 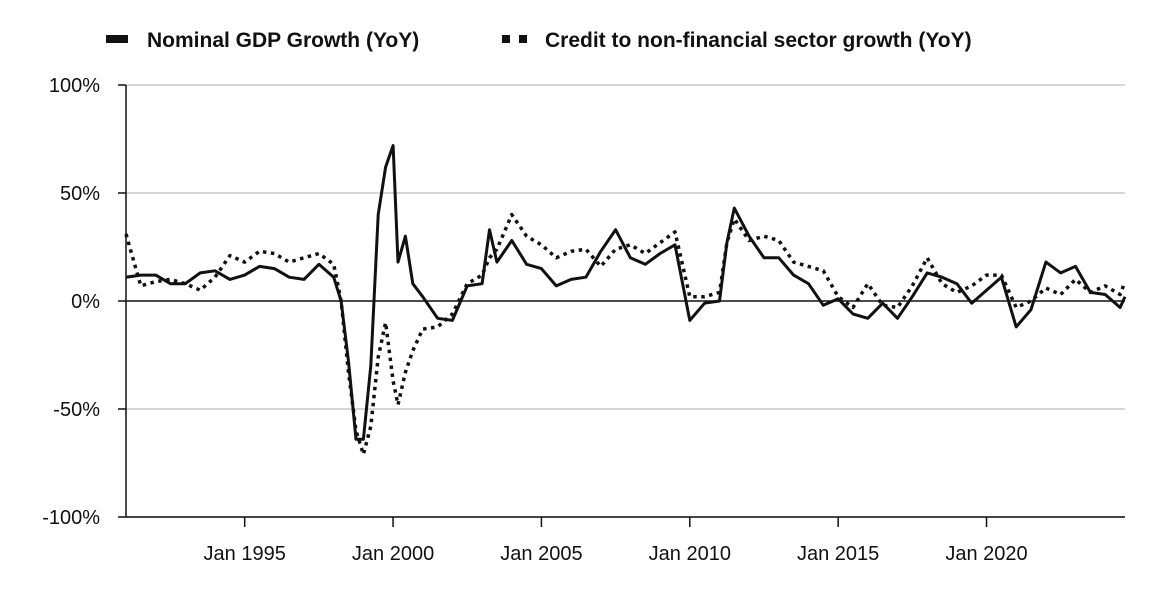 I want to click on y-tick-label: 0%, so click(x=85, y=302).